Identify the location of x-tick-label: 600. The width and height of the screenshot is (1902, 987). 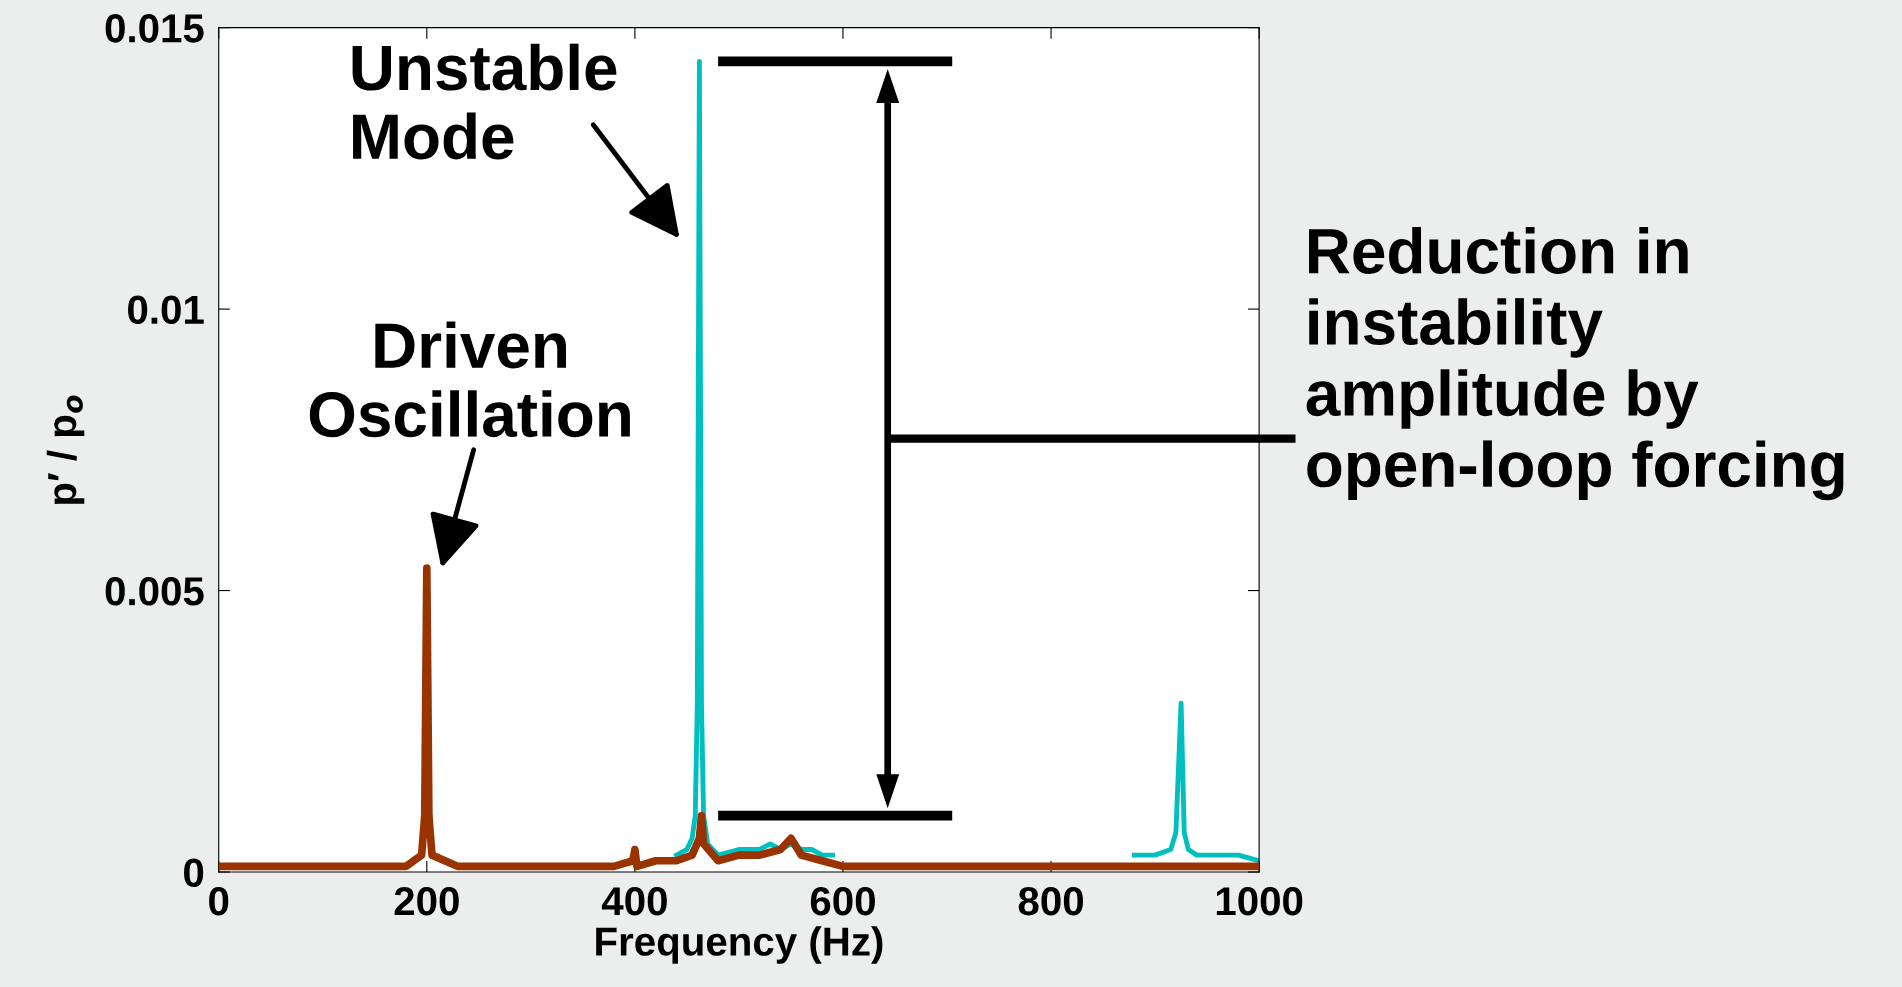
(842, 901).